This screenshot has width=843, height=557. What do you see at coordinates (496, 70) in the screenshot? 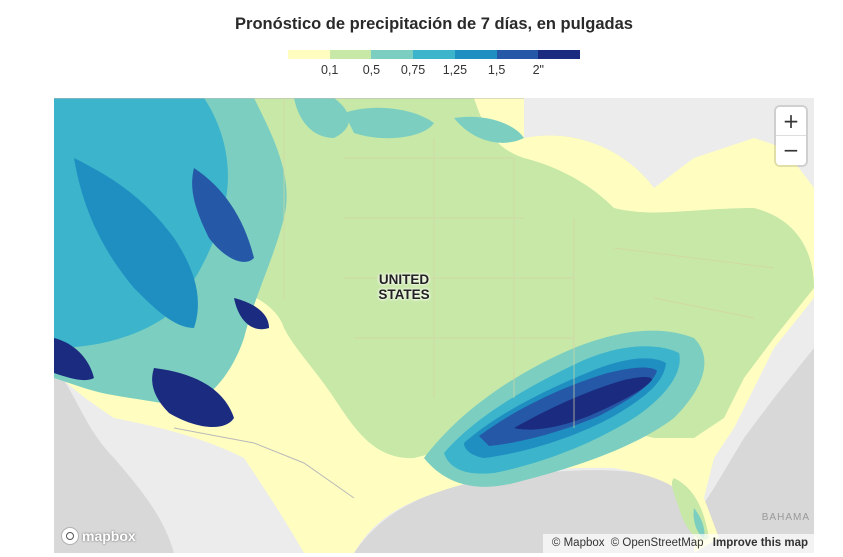
I see `legend-label: 1,5` at bounding box center [496, 70].